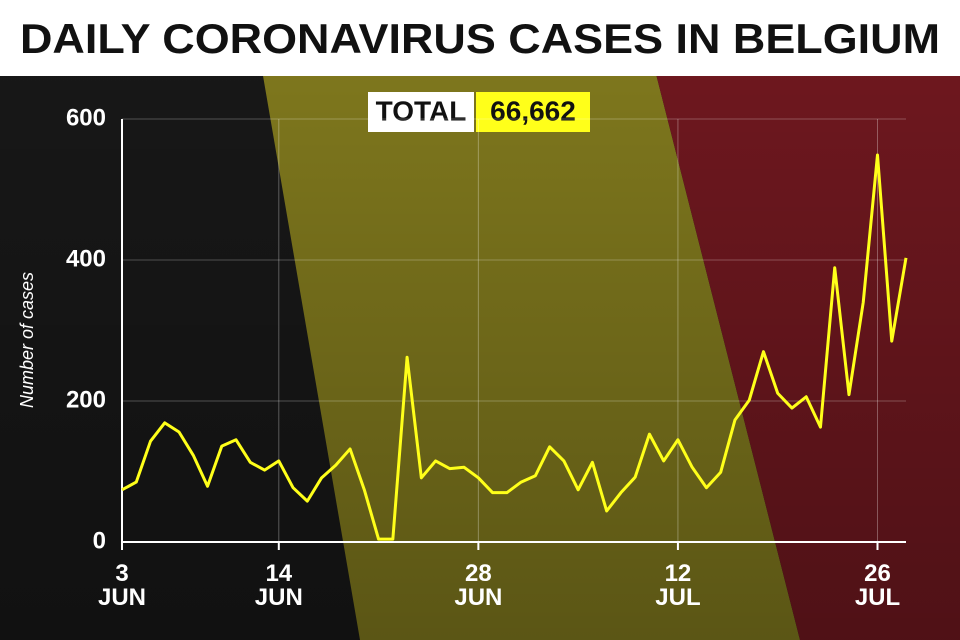 The height and width of the screenshot is (640, 960). What do you see at coordinates (99, 540) in the screenshot?
I see `y-tick-label: 0` at bounding box center [99, 540].